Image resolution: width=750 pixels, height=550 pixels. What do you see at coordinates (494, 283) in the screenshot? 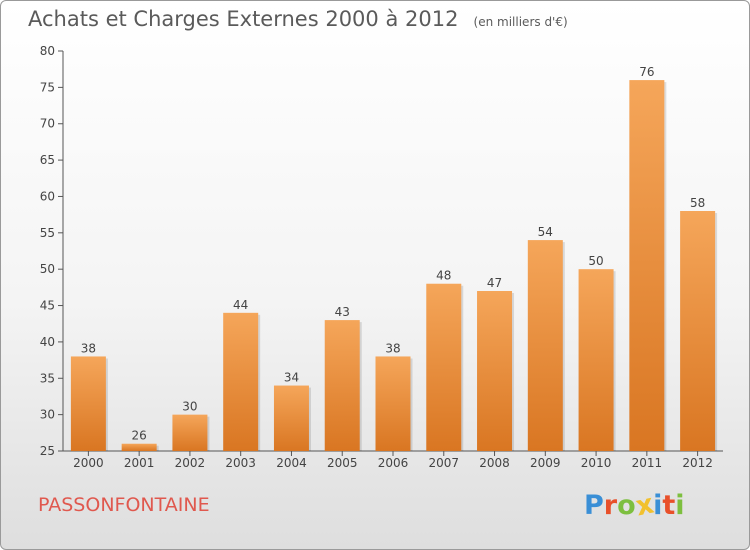
I see `data-label: 47` at bounding box center [494, 283].